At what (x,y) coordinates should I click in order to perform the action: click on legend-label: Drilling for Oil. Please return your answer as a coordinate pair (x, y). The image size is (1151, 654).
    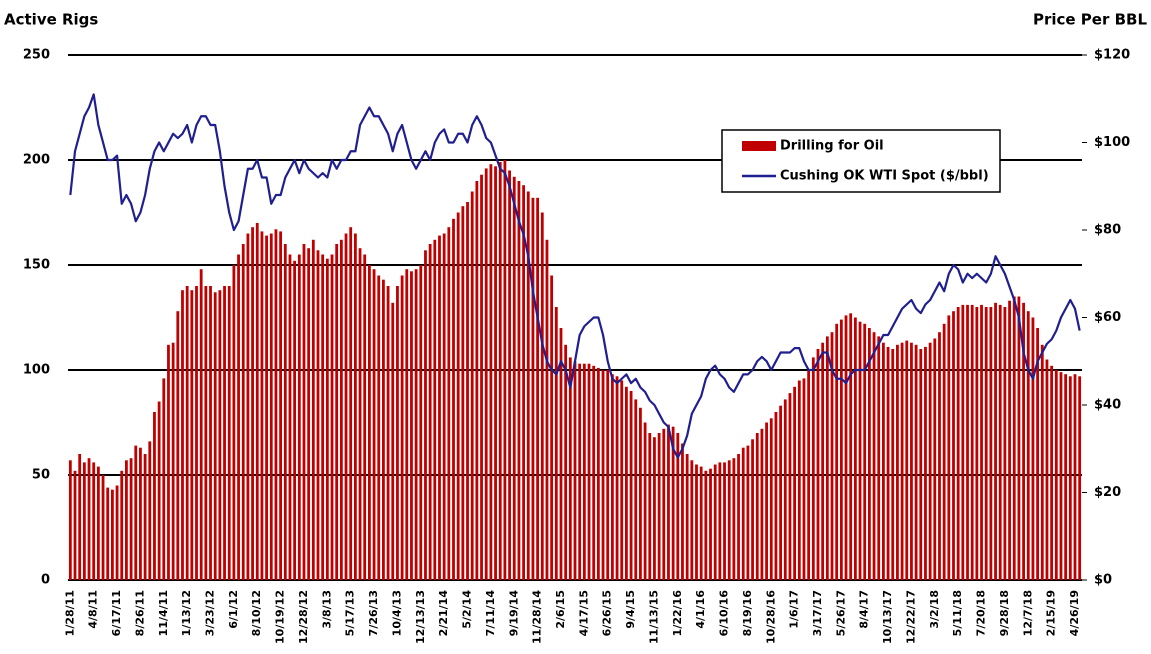
    Looking at the image, I should click on (832, 146).